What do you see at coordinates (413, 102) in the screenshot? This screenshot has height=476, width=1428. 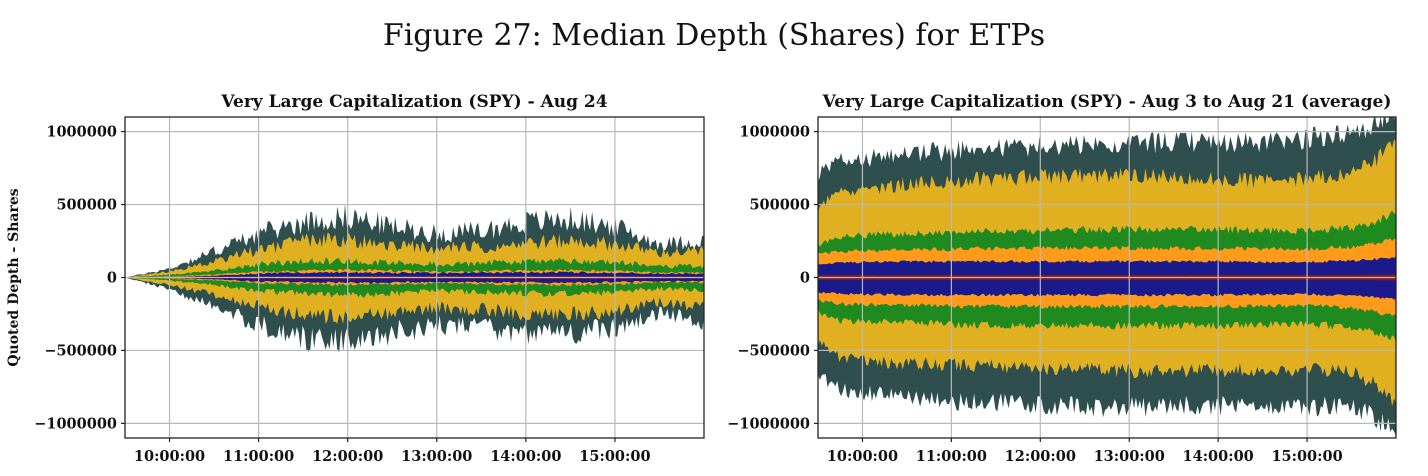 I see `chart-title: Very Large Capitalization (SPY) - Aug 24` at bounding box center [413, 102].